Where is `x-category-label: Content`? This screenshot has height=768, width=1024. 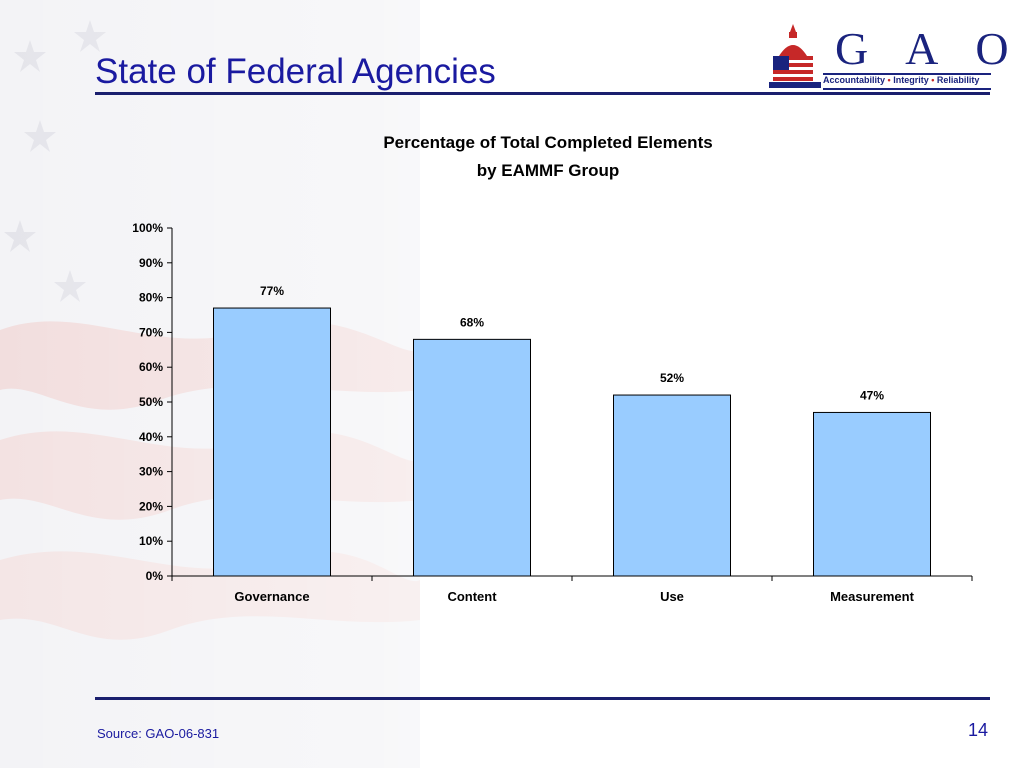
x-category-label: Content is located at coordinates (472, 596).